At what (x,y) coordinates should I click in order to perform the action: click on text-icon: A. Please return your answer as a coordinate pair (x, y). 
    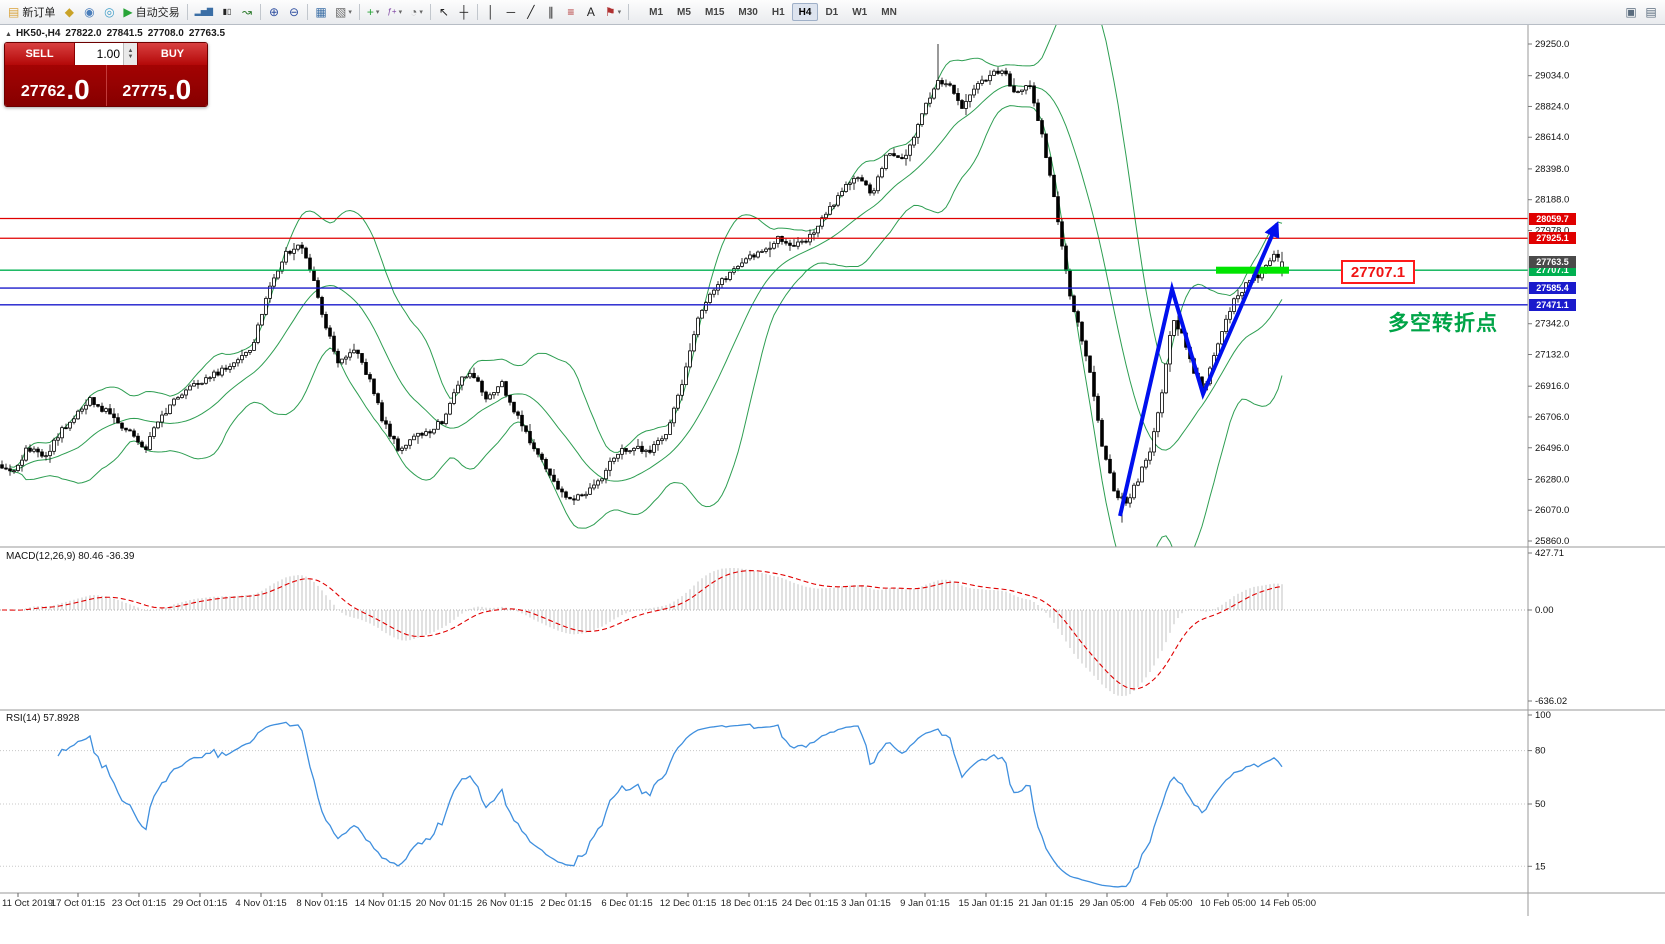
    Looking at the image, I should click on (590, 12).